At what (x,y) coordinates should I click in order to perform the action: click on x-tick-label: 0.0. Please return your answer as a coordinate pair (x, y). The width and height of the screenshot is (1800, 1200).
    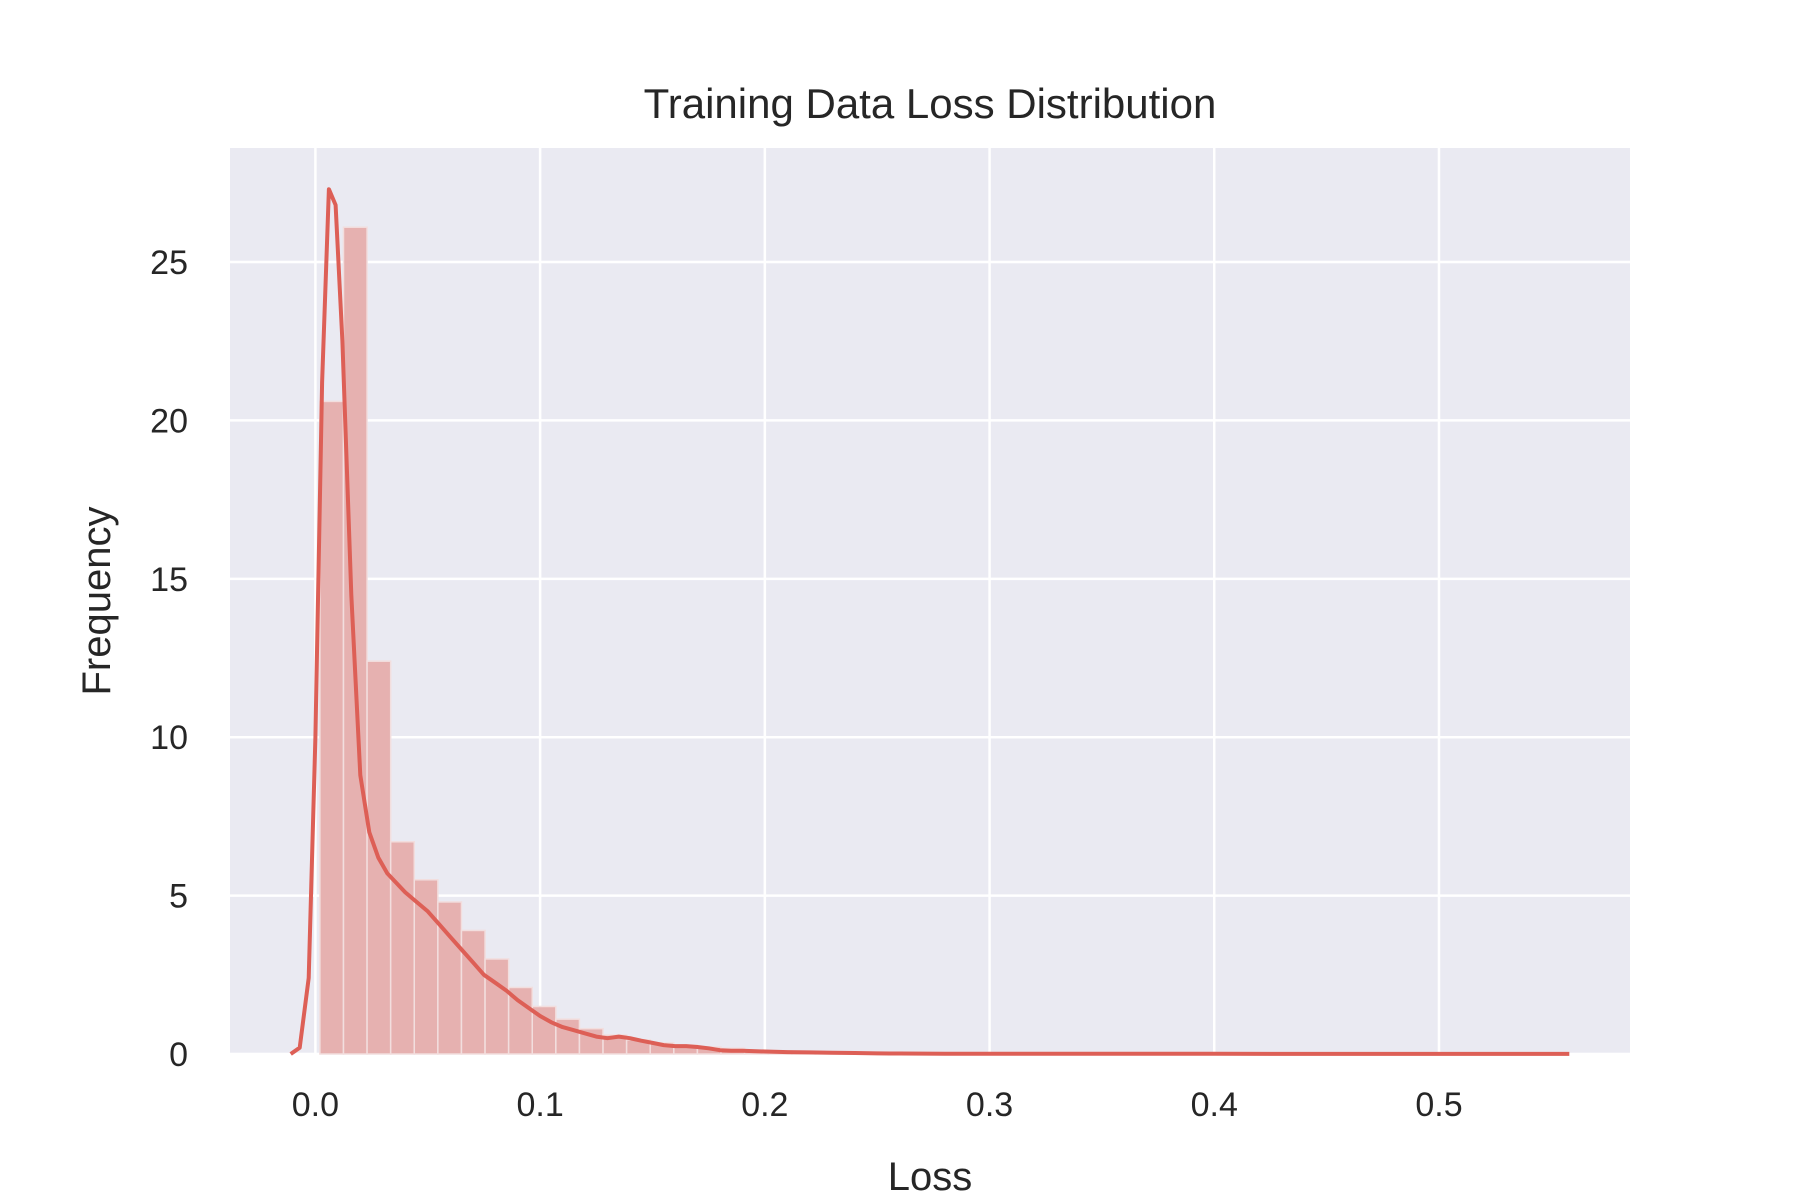
    Looking at the image, I should click on (315, 1105).